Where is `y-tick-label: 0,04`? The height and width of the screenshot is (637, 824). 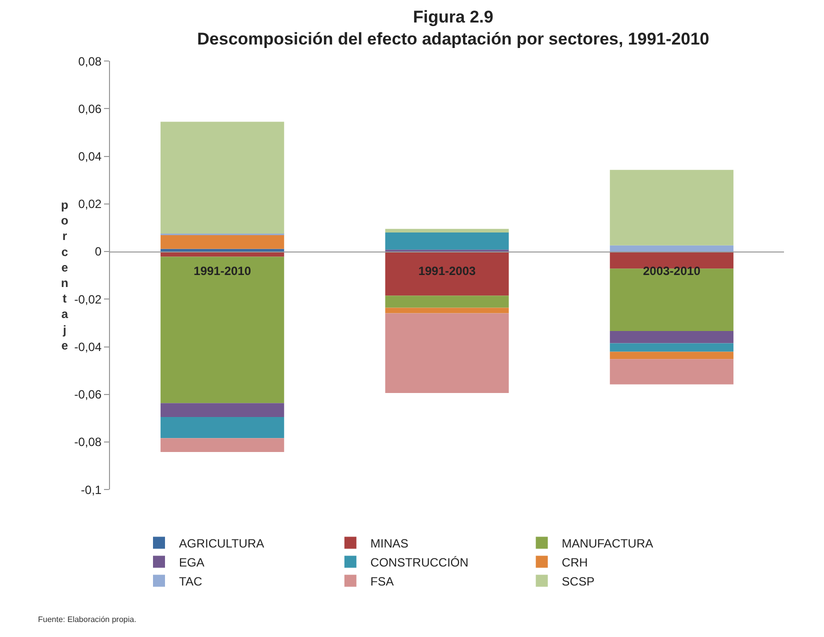 y-tick-label: 0,04 is located at coordinates (90, 157).